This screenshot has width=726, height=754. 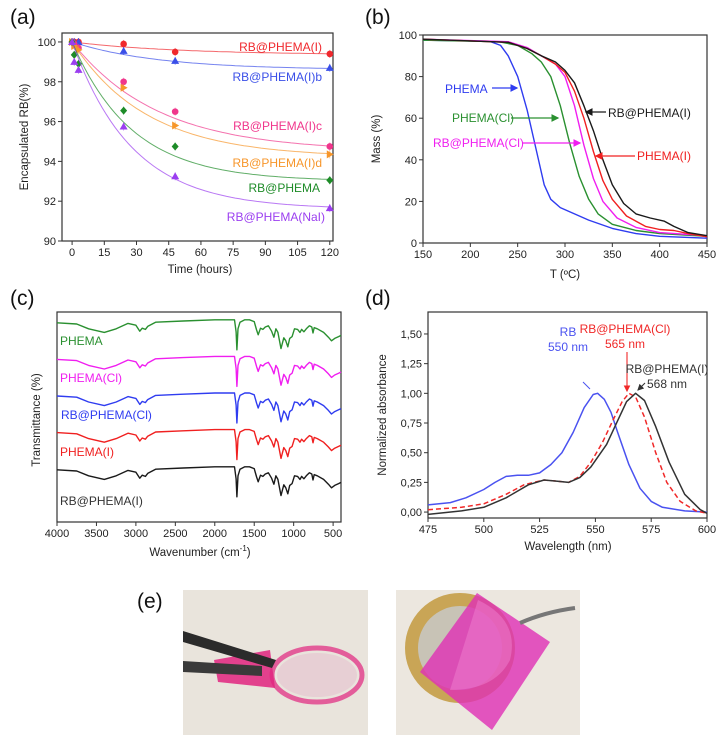 I want to click on xlabel-b: T (ºC), so click(x=565, y=275).